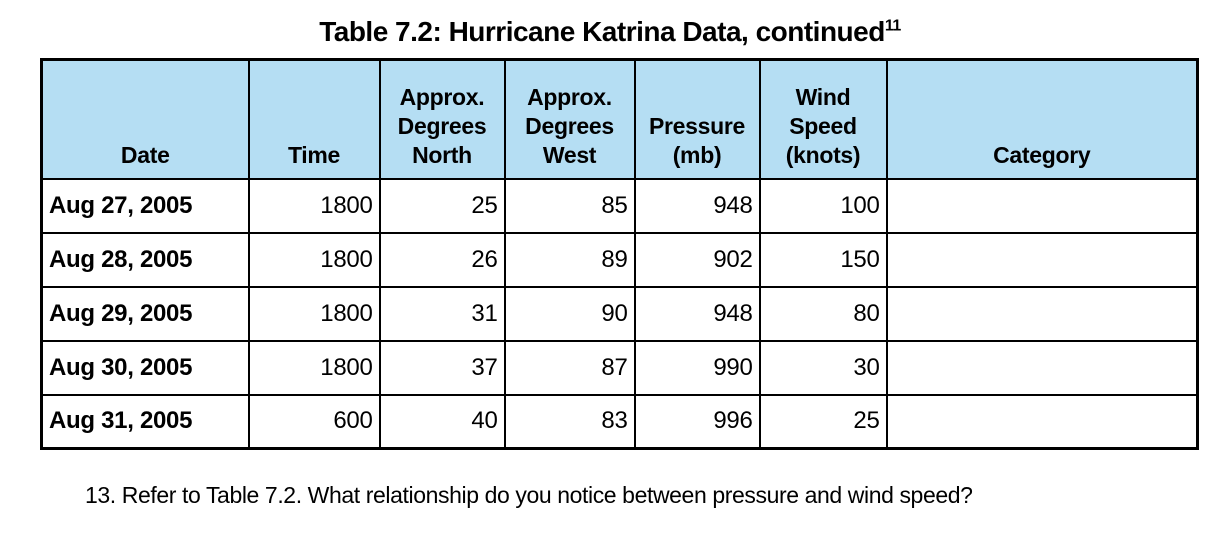 The image size is (1220, 538). Describe the element at coordinates (145, 313) in the screenshot. I see `date-cell: Aug 29, 2005` at that location.